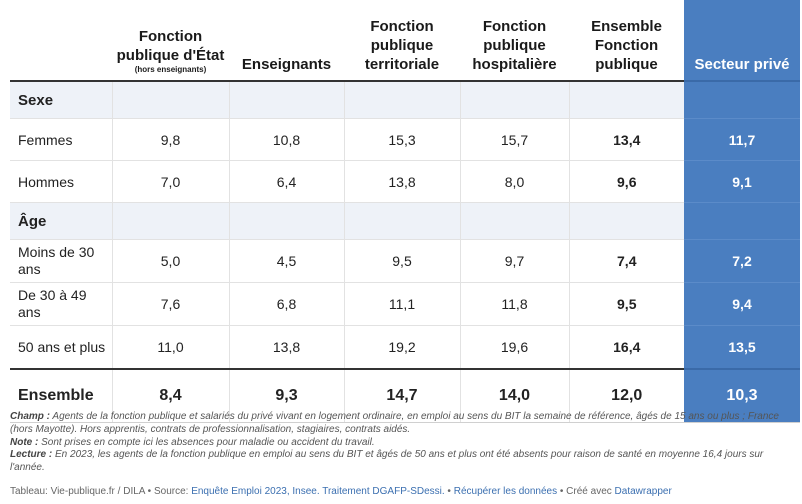  I want to click on credit-sep: • Créé avec, so click(586, 491).